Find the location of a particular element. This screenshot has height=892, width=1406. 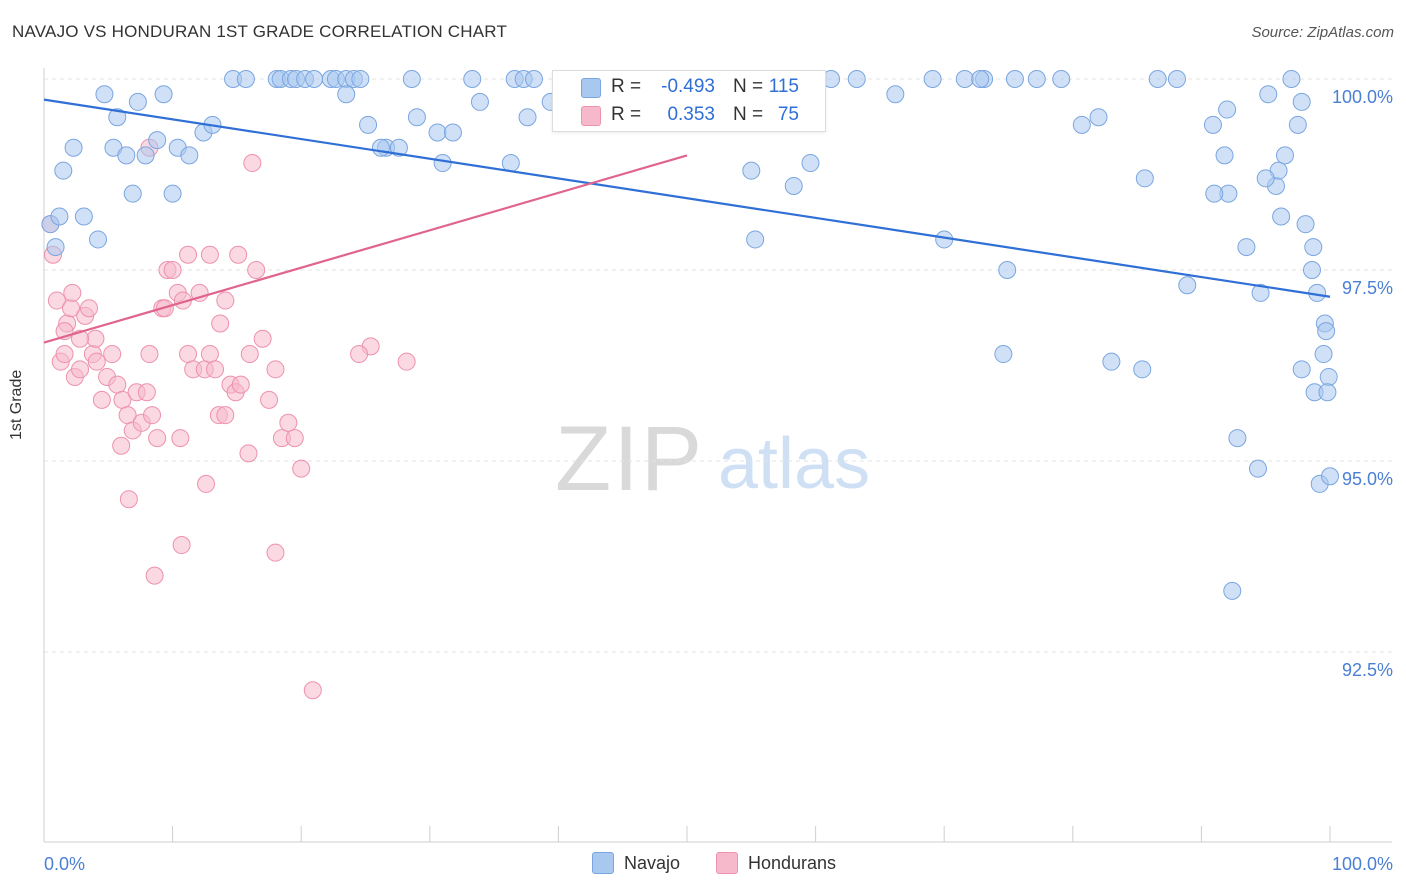

navajo-n-value: 115 is located at coordinates (783, 86).